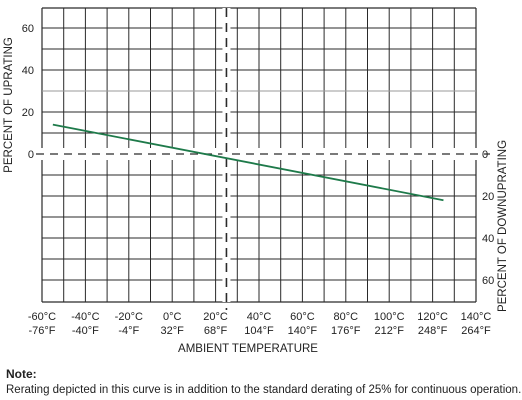 The height and width of the screenshot is (400, 522). Describe the element at coordinates (476, 317) in the screenshot. I see `x-tick-label-celsius: 140°C` at that location.